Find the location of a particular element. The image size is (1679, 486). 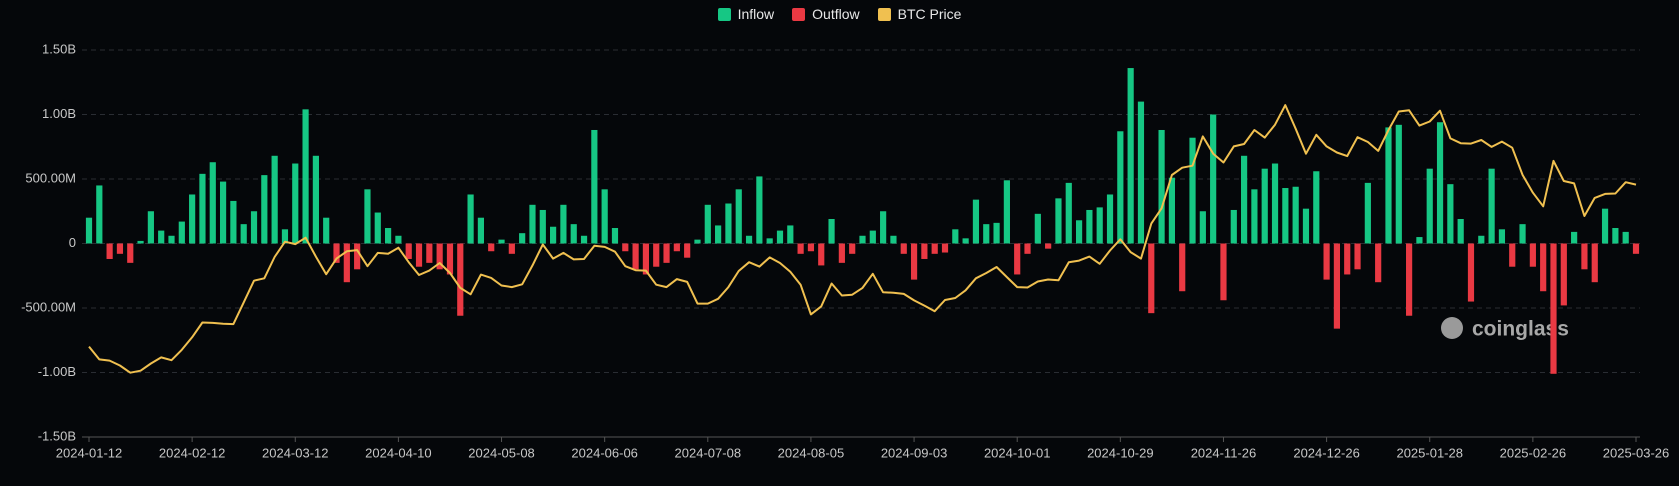

legend-item: Outflow is located at coordinates (826, 14).